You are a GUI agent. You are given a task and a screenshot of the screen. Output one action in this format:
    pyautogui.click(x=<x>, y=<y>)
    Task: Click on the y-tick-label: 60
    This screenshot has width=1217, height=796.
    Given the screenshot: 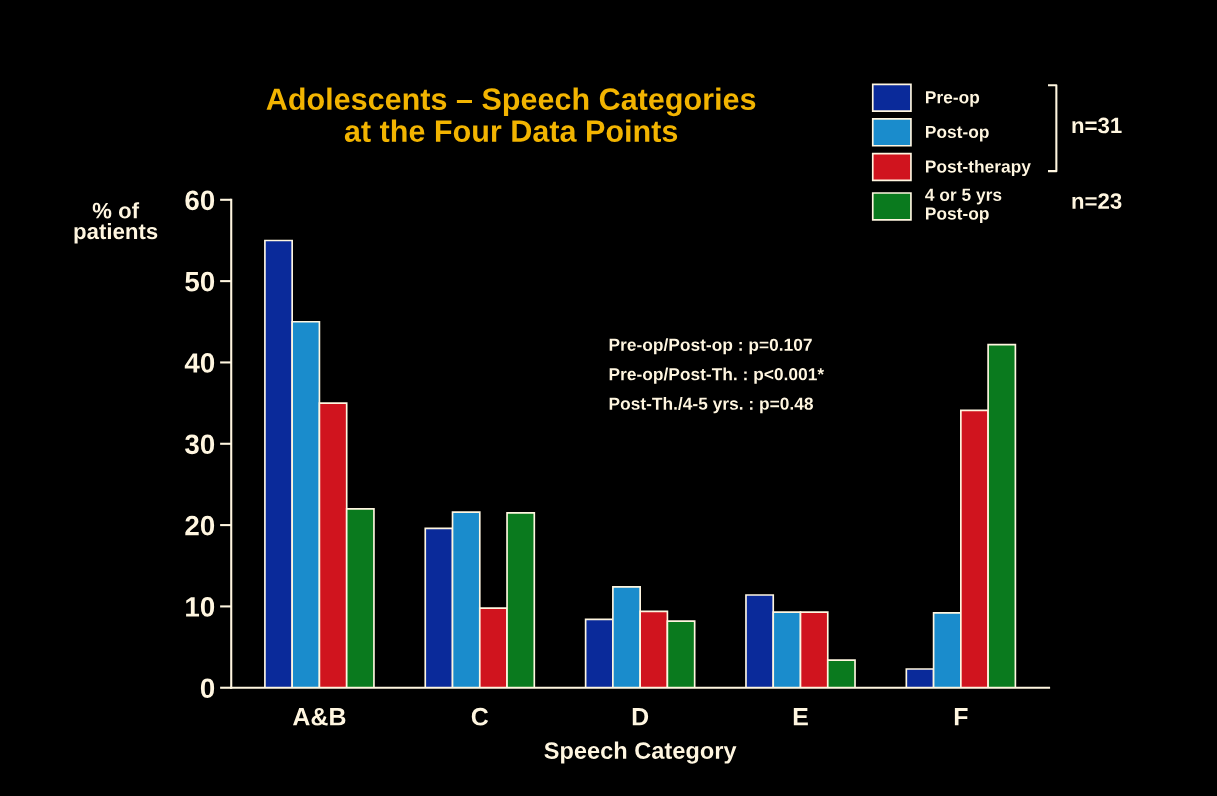 What is the action you would take?
    pyautogui.click(x=200, y=200)
    